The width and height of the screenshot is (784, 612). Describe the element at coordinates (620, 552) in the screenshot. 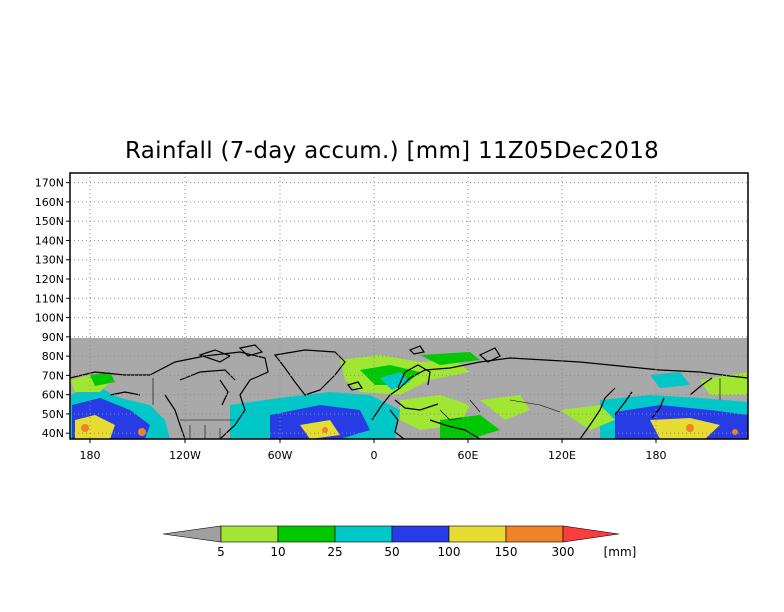

I see `colorbar-unit: [mm]` at that location.